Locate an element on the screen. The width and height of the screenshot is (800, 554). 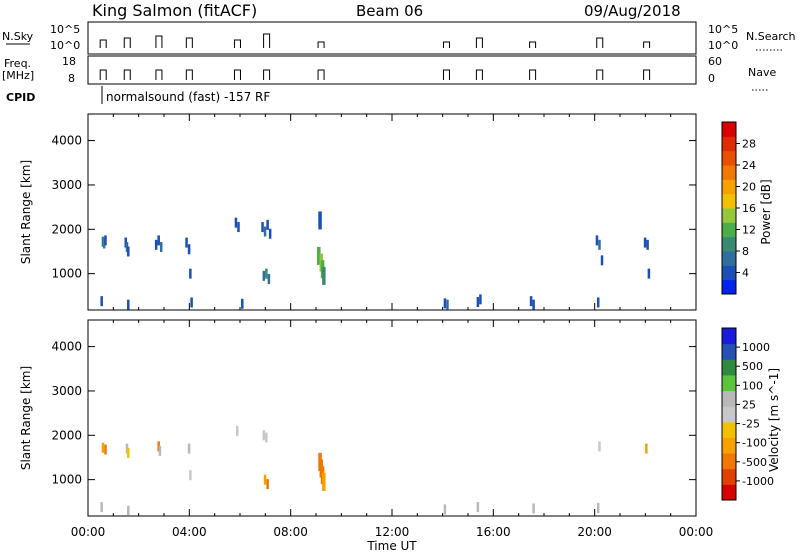
x-tick-label: 08:00 is located at coordinates (290, 532).